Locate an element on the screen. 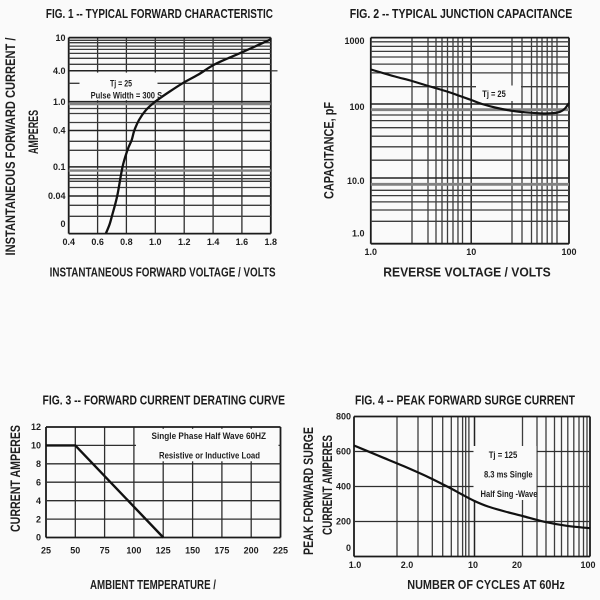 The width and height of the screenshot is (600, 600). svg-text: 50 is located at coordinates (75, 551).